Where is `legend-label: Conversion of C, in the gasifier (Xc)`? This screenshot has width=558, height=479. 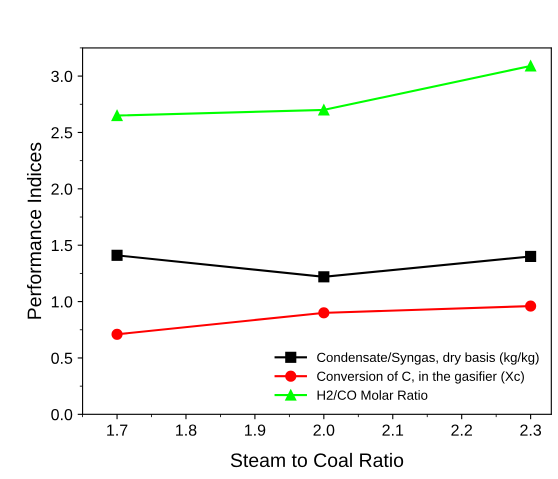
legend-label: Conversion of C, in the gasifier (Xc) is located at coordinates (420, 377).